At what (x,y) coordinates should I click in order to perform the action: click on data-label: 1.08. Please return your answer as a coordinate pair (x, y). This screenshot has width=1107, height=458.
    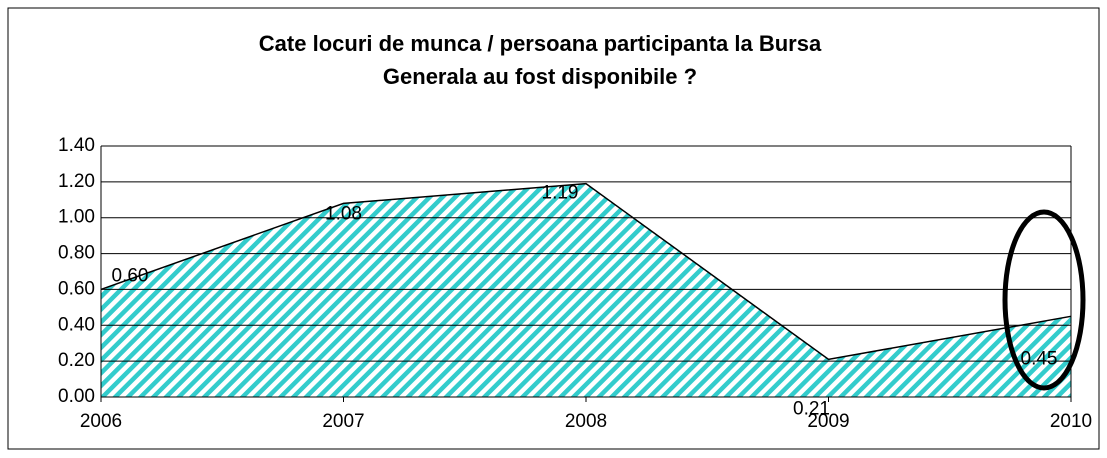
    Looking at the image, I should click on (343, 213).